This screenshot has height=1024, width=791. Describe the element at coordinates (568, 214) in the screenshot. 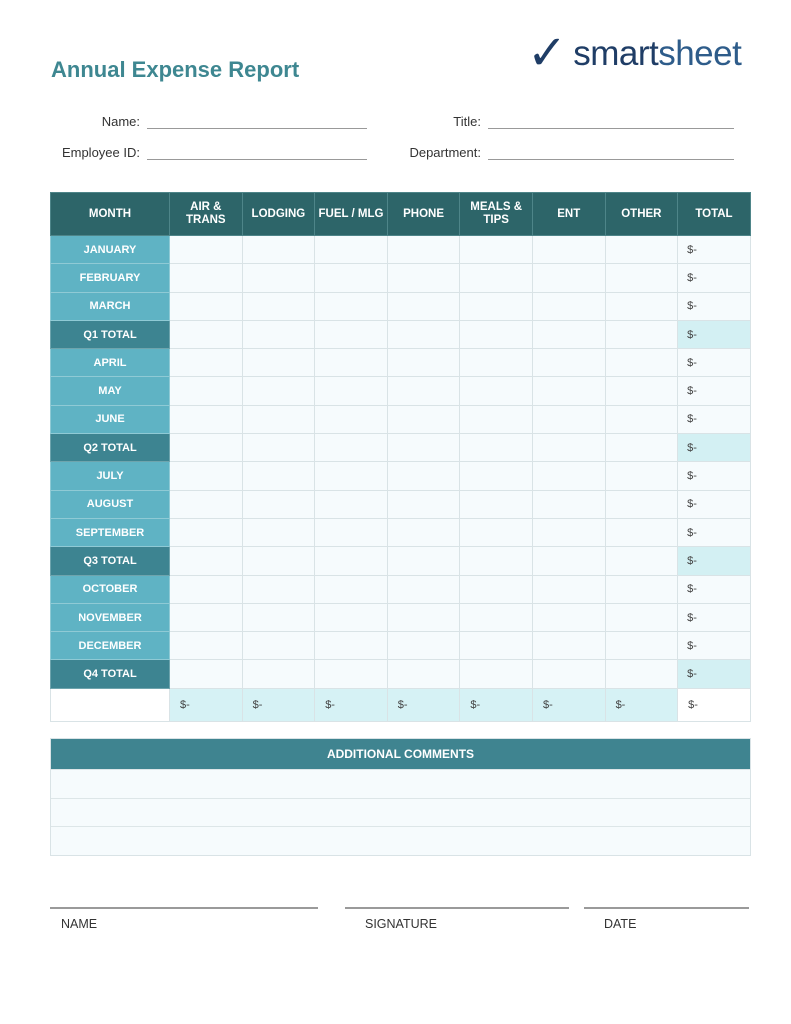

I see `column-header: ENT` at that location.